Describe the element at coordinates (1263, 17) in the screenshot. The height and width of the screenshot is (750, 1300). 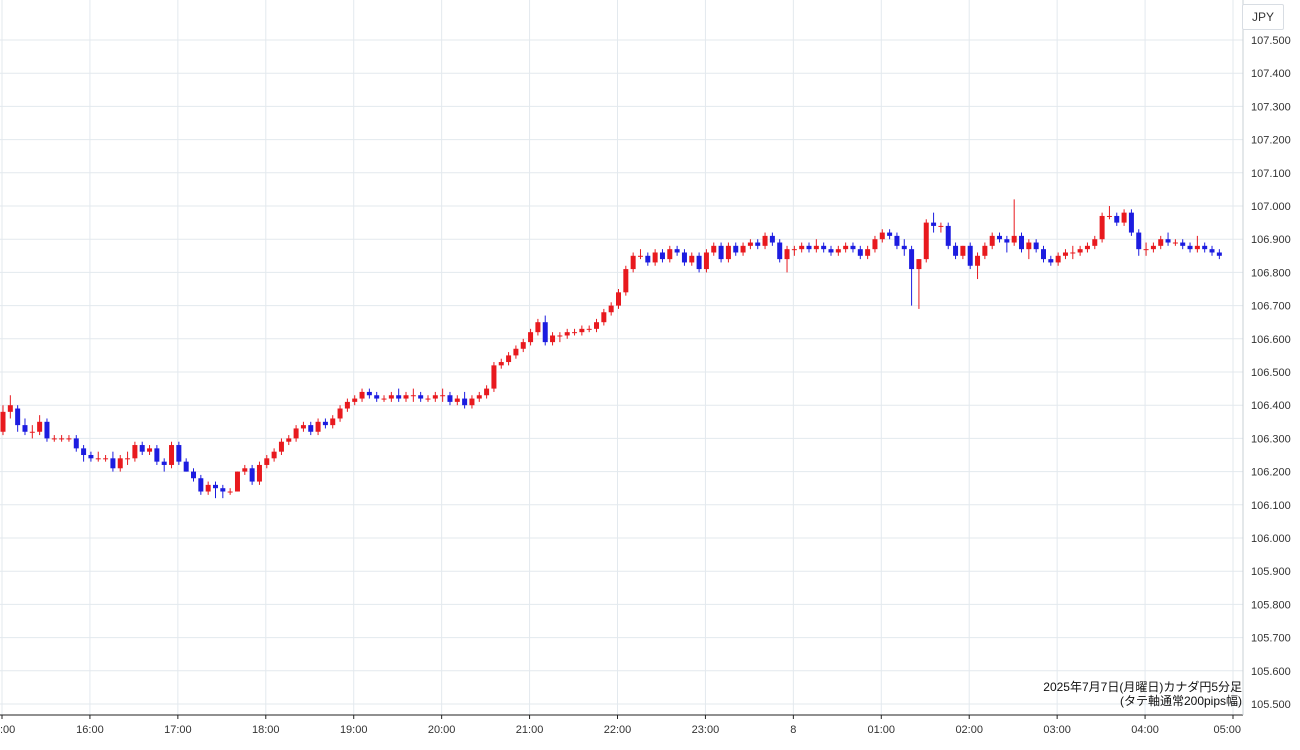
I see `currency-label: JPY` at that location.